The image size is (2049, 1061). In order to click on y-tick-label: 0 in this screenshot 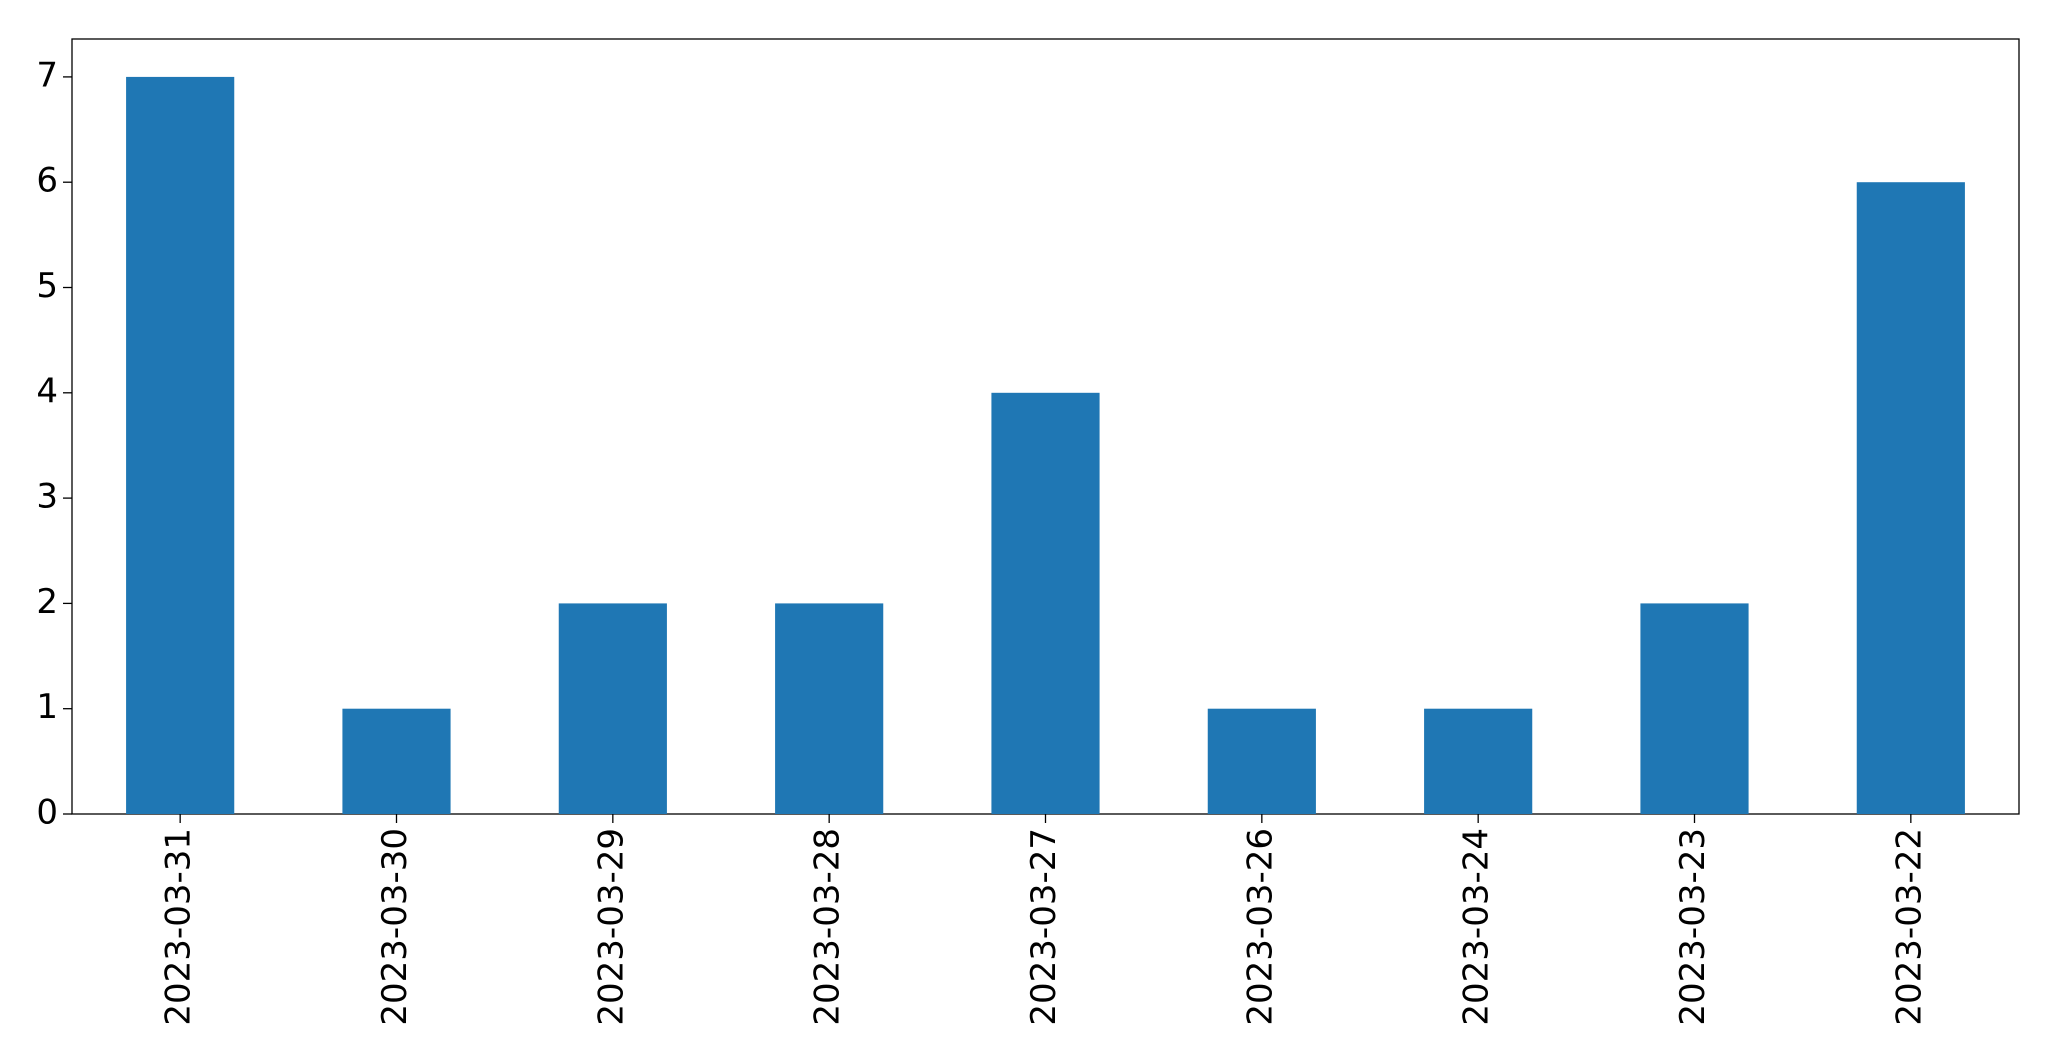, I will do `click(47, 813)`.